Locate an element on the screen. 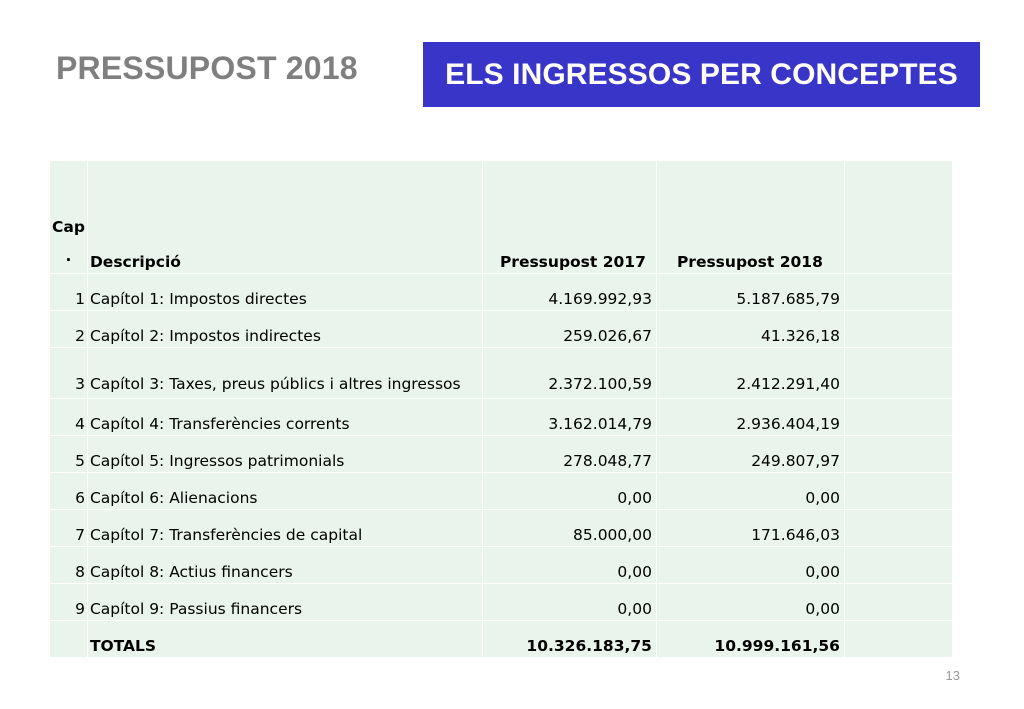 Image resolution: width=1024 pixels, height=709 pixels. chapter-description: Capítol 4: Transferències corrents is located at coordinates (284, 417).